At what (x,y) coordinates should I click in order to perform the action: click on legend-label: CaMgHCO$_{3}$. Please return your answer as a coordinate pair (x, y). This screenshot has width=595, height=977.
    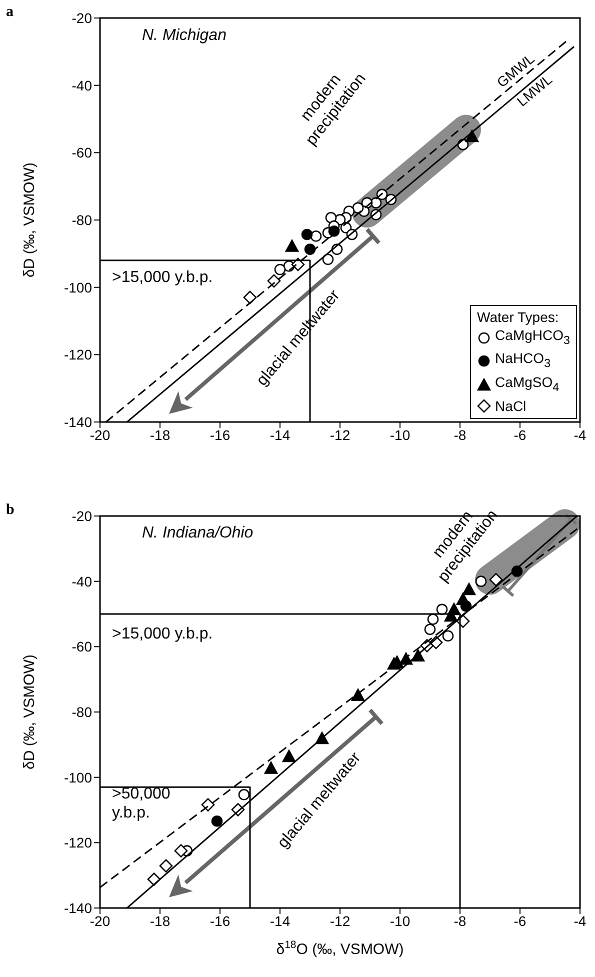
    Looking at the image, I should click on (532, 337).